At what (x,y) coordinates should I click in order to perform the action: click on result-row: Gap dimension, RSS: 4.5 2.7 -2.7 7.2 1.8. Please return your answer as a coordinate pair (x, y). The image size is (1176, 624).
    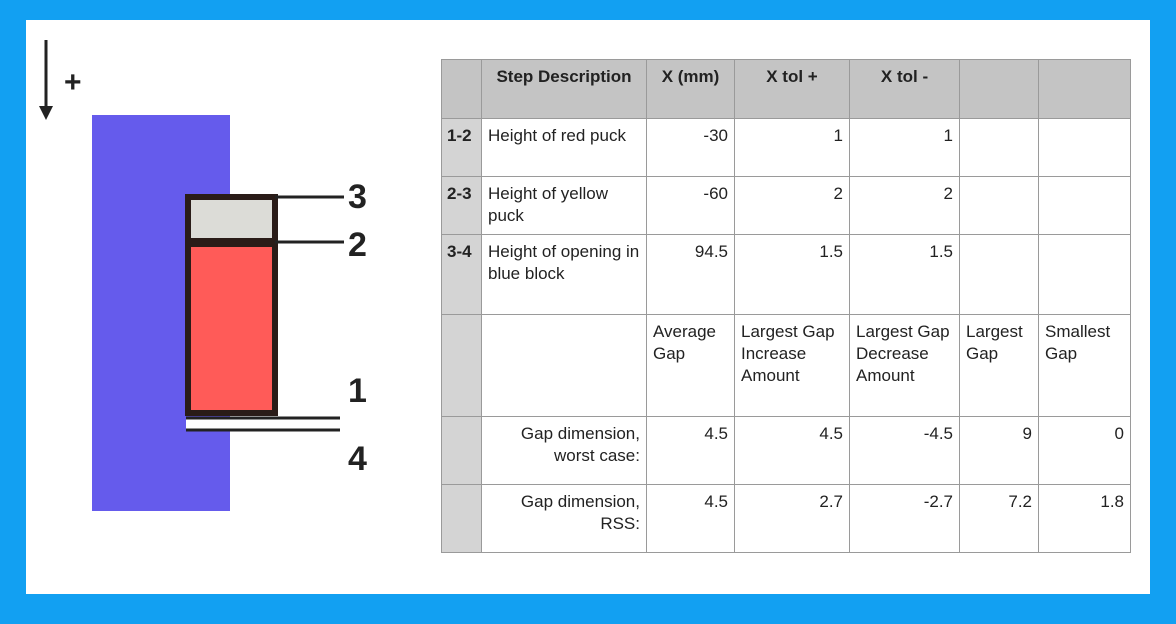
    Looking at the image, I should click on (786, 518).